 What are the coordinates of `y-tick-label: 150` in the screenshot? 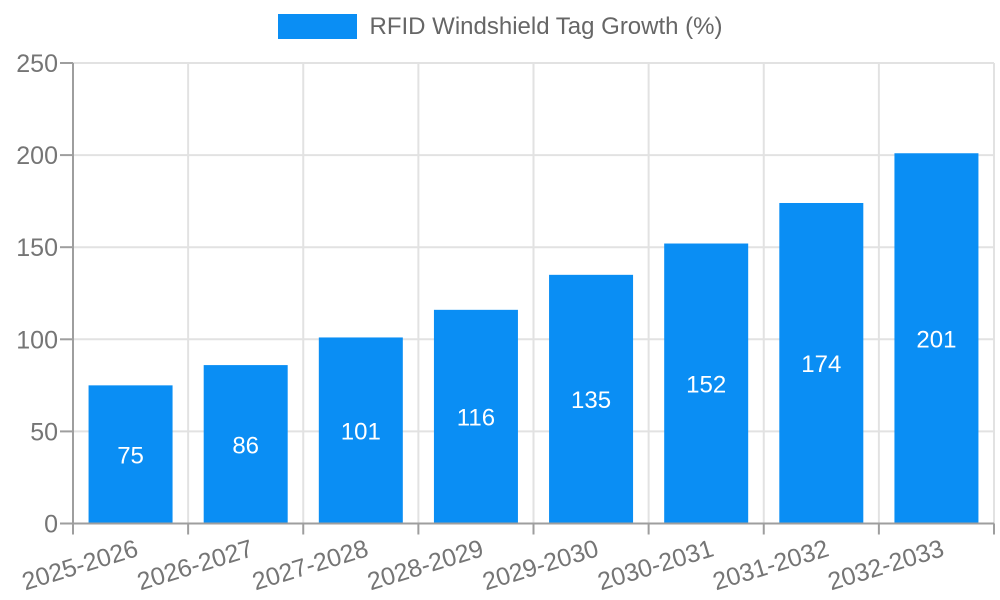 It's located at (37, 248).